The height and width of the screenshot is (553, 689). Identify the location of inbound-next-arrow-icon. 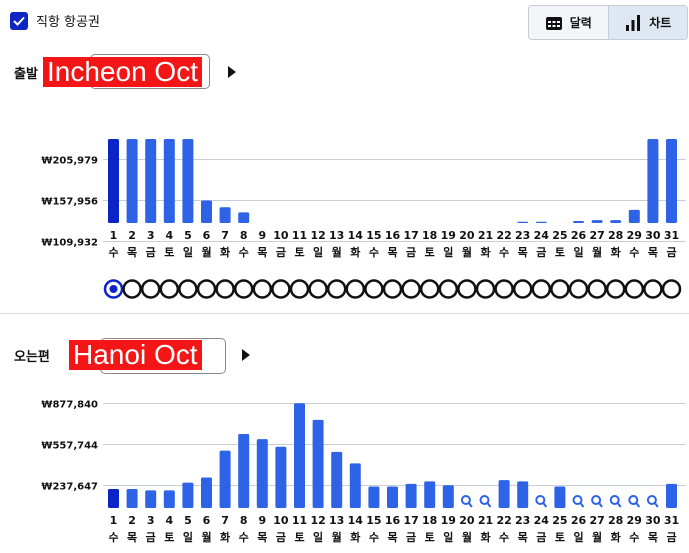
(246, 355).